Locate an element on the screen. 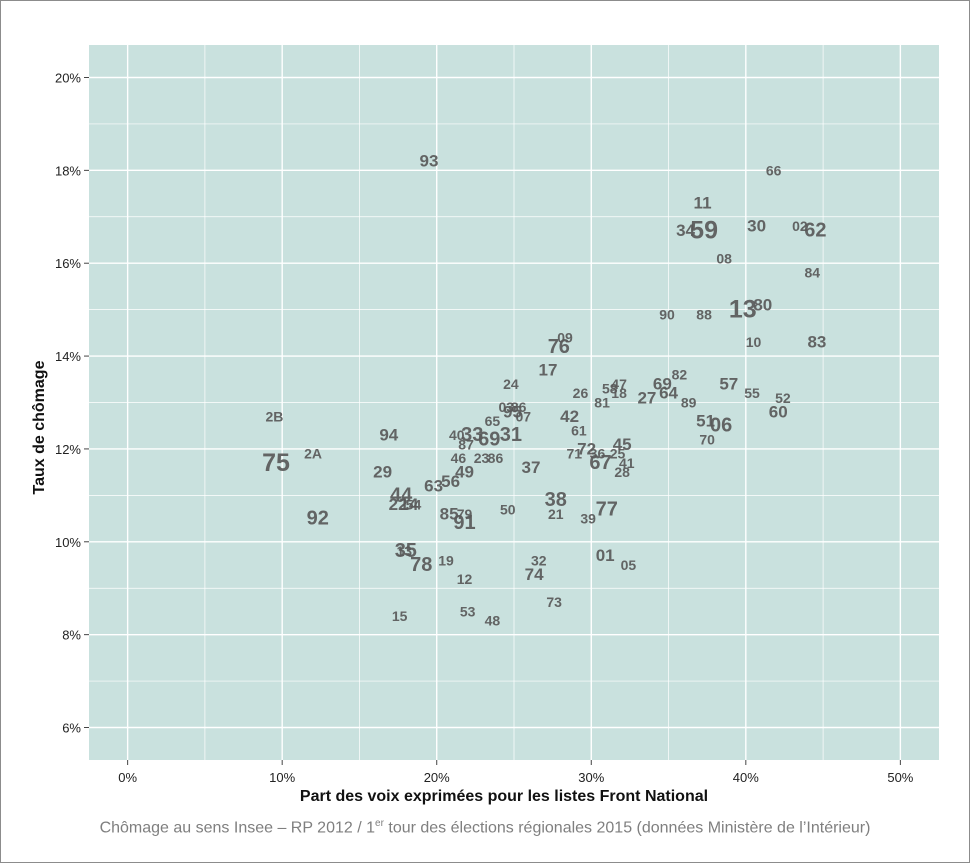 The width and height of the screenshot is (970, 863). point-label: 44 is located at coordinates (401, 495).